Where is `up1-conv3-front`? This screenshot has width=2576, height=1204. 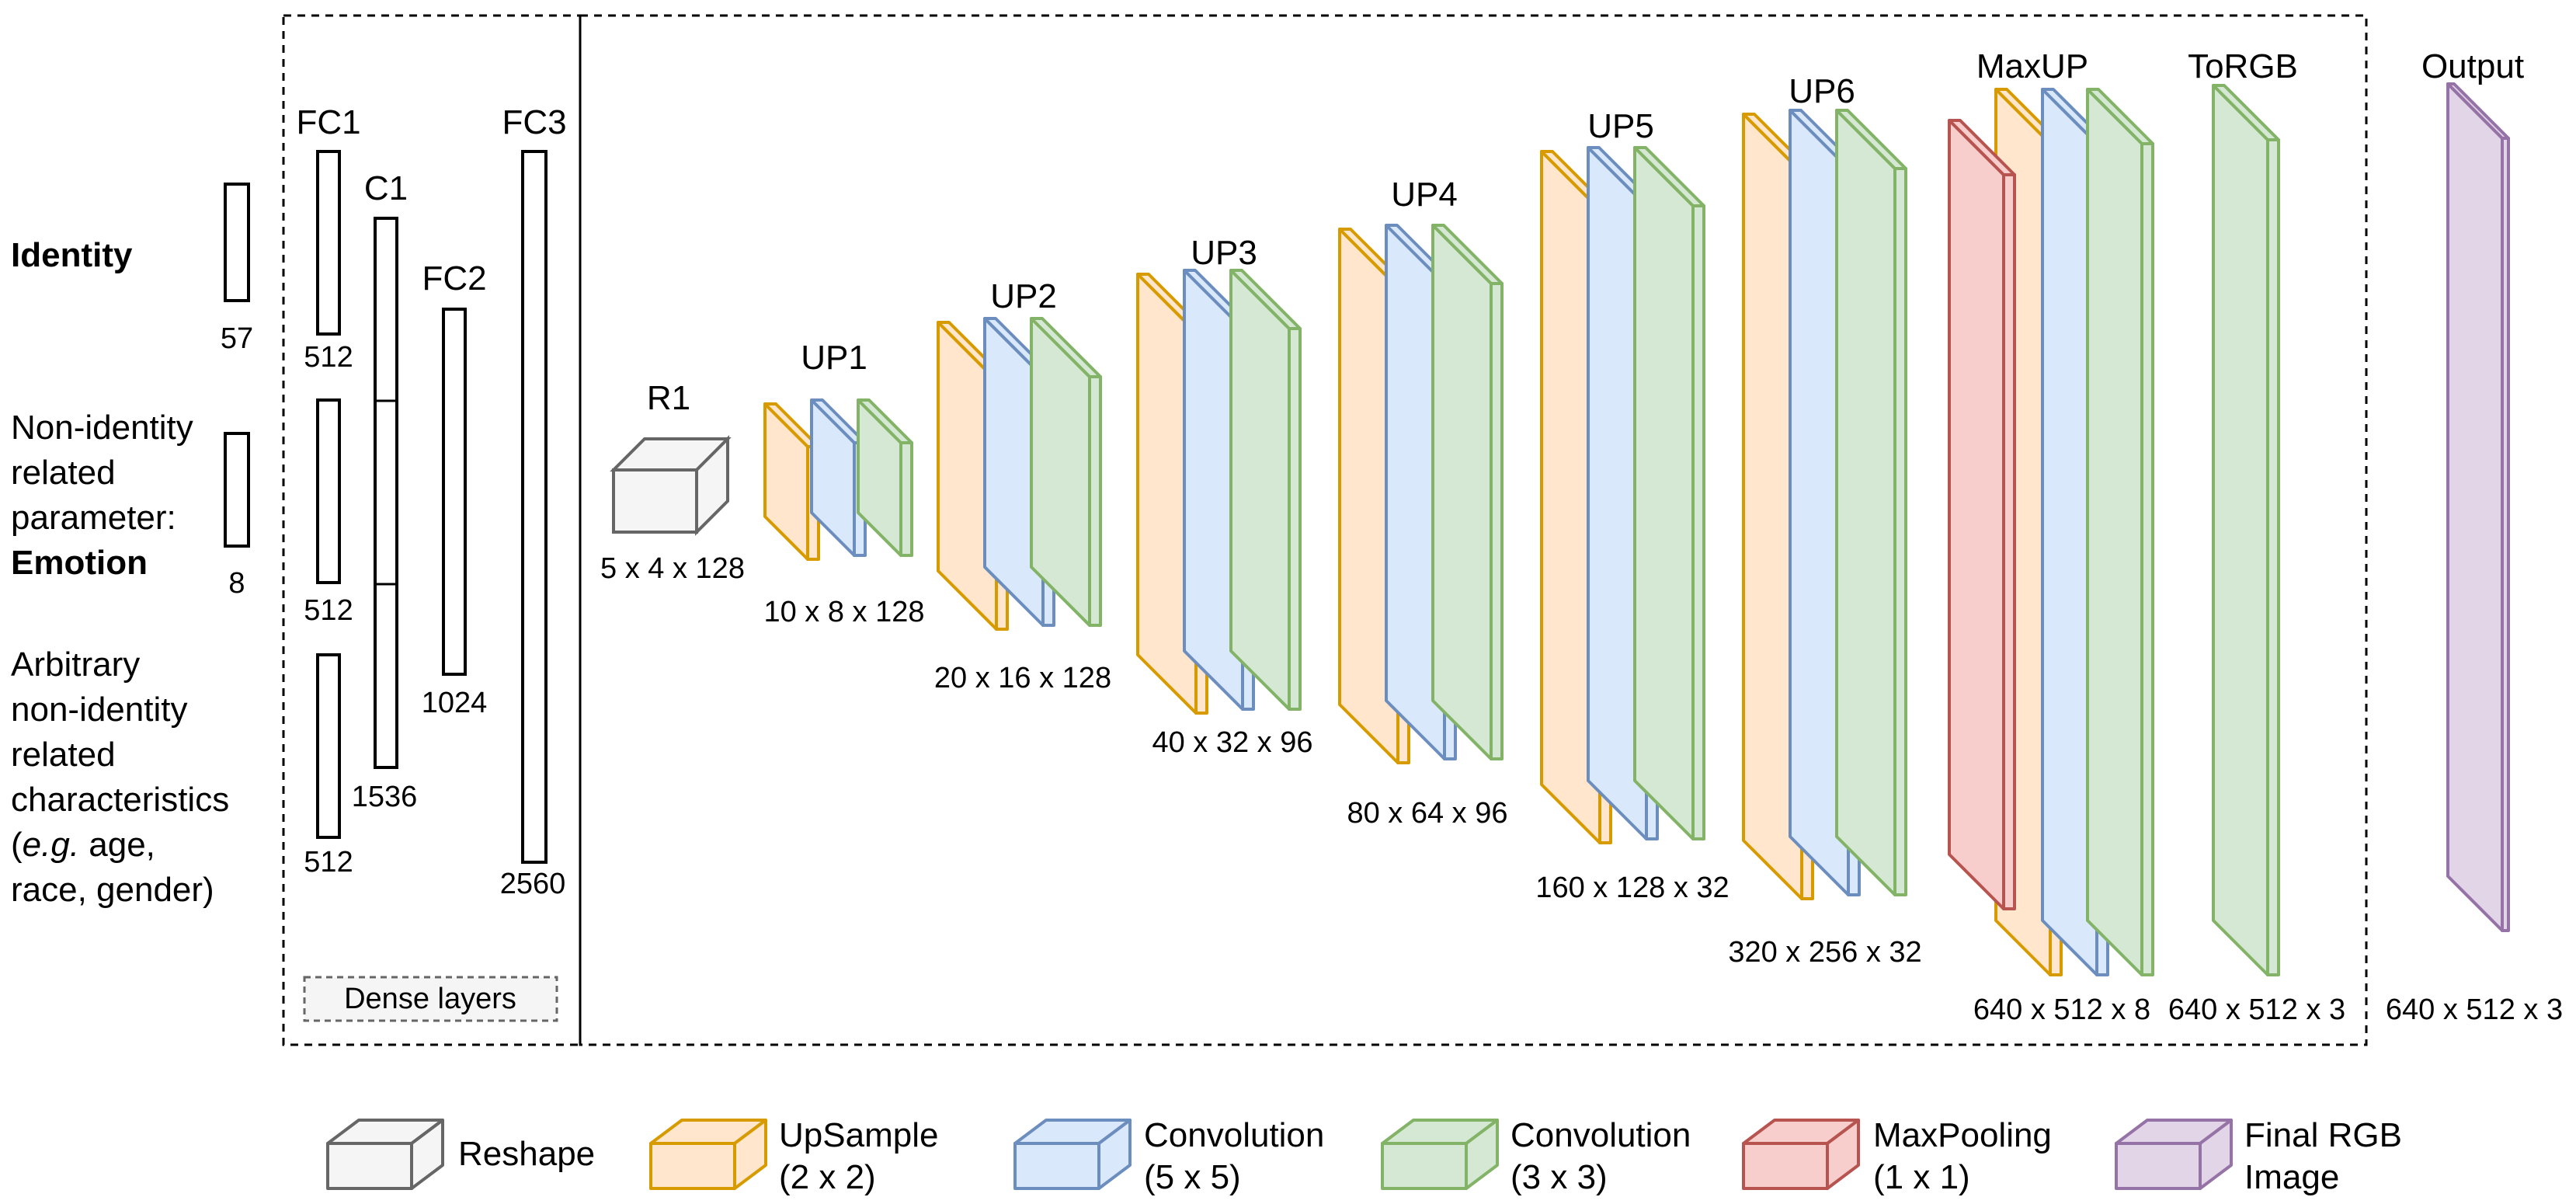
up1-conv3-front is located at coordinates (906, 499).